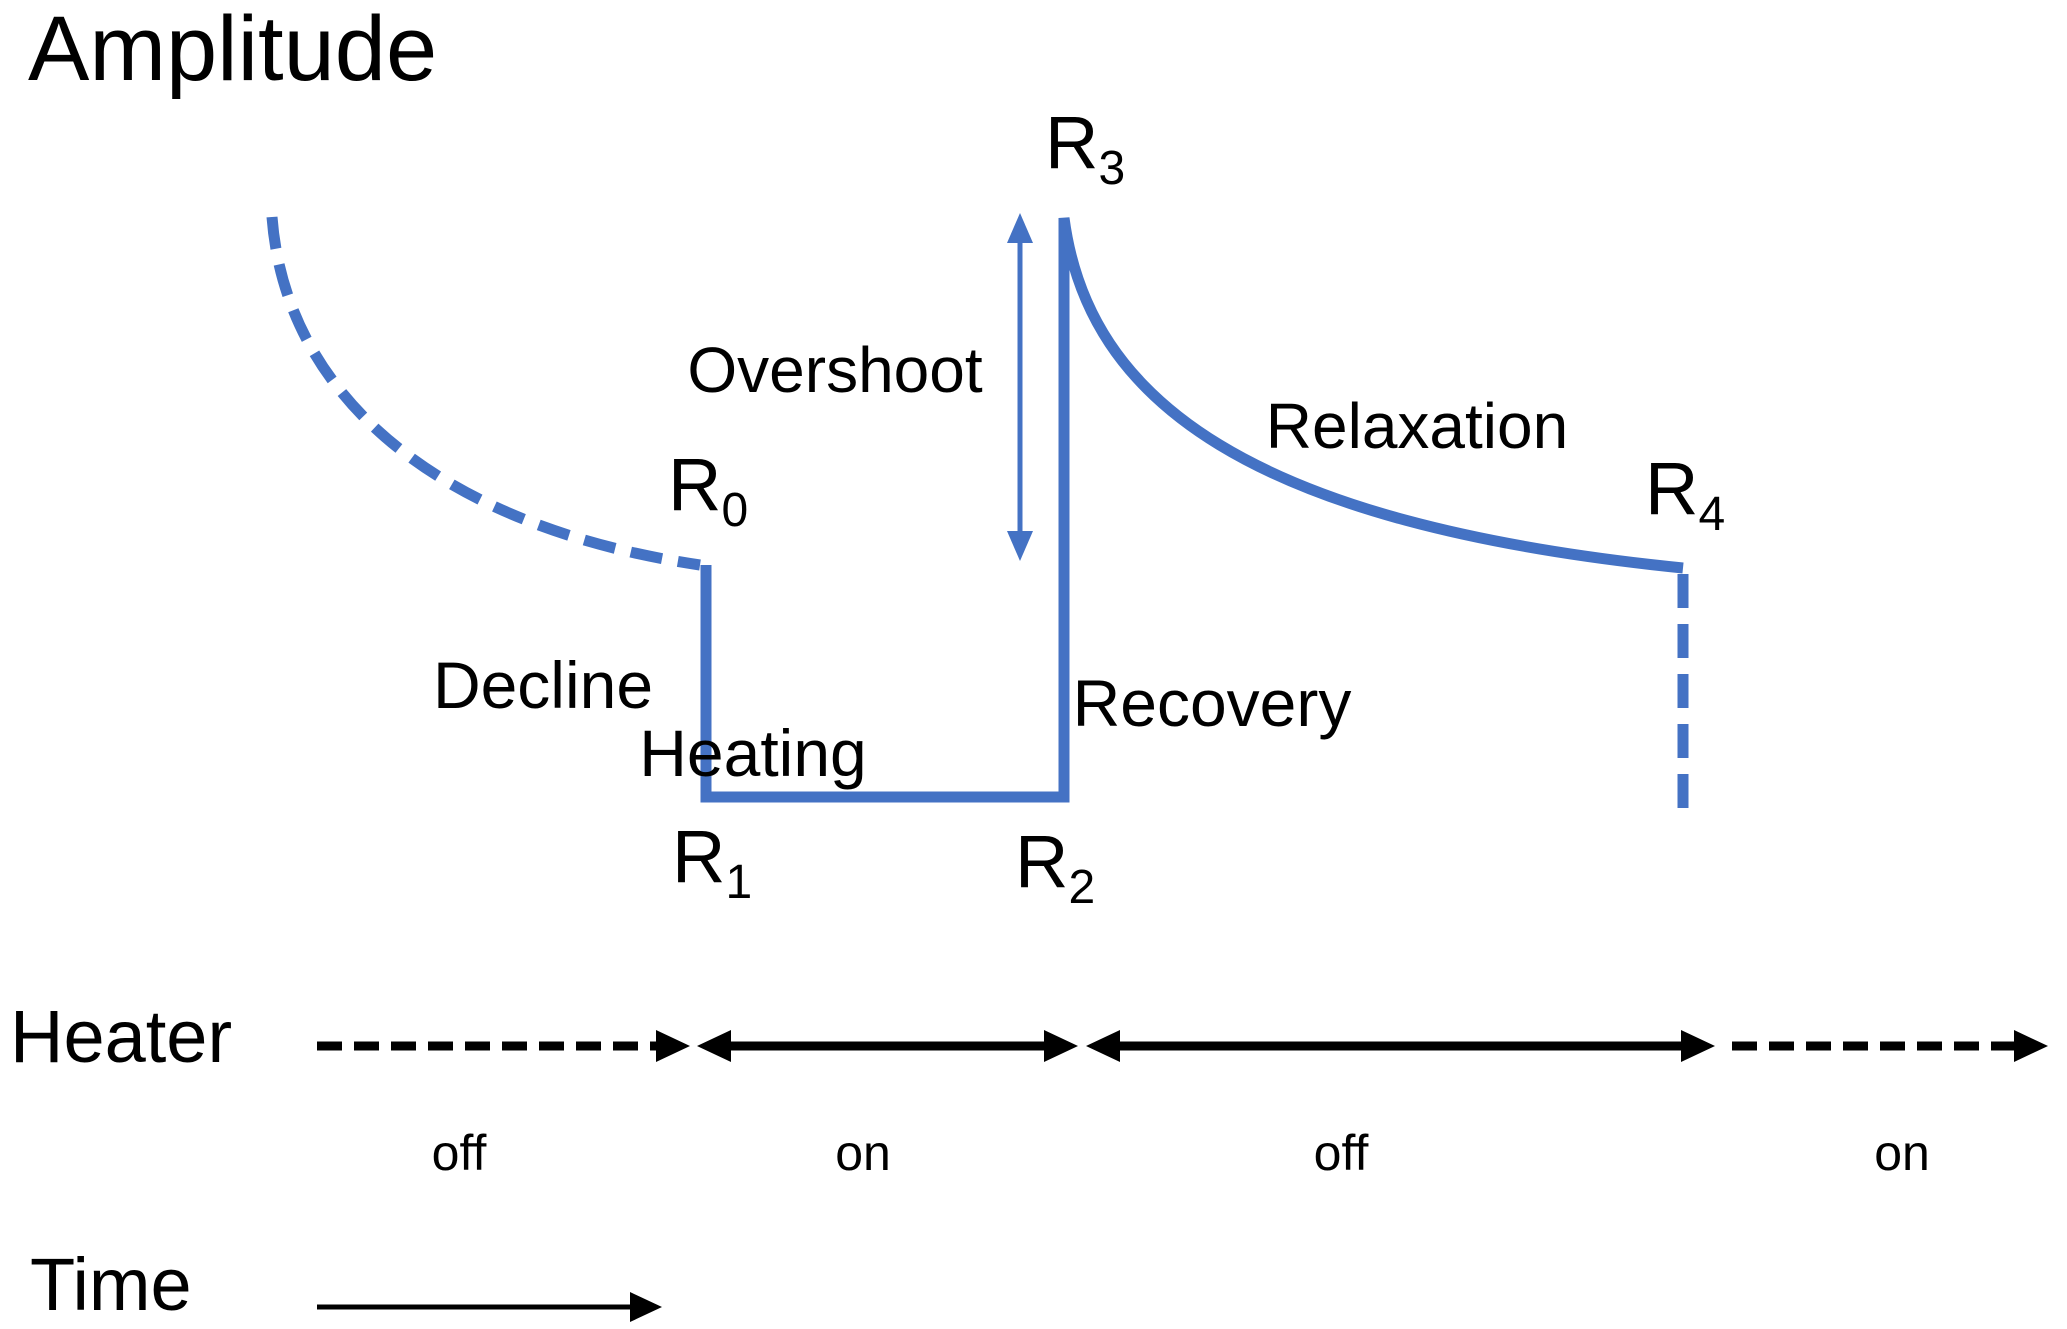 This screenshot has height=1329, width=2067. What do you see at coordinates (1061, 1046) in the screenshot?
I see `heater-on-1-arrowhead-right` at bounding box center [1061, 1046].